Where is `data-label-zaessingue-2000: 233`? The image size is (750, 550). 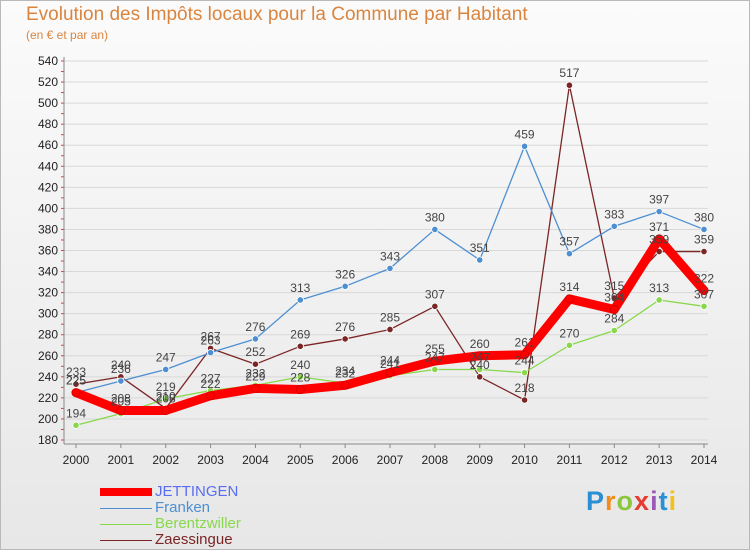 data-label-zaessingue-2000: 233 is located at coordinates (76, 372).